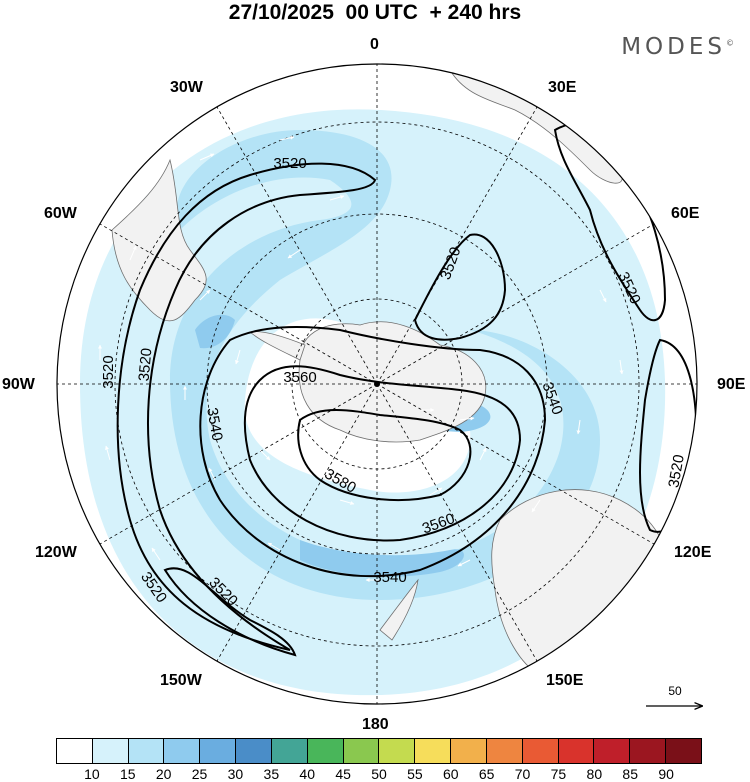 The image size is (750, 782). What do you see at coordinates (450, 774) in the screenshot?
I see `colorbar-tick-label: 60` at bounding box center [450, 774].